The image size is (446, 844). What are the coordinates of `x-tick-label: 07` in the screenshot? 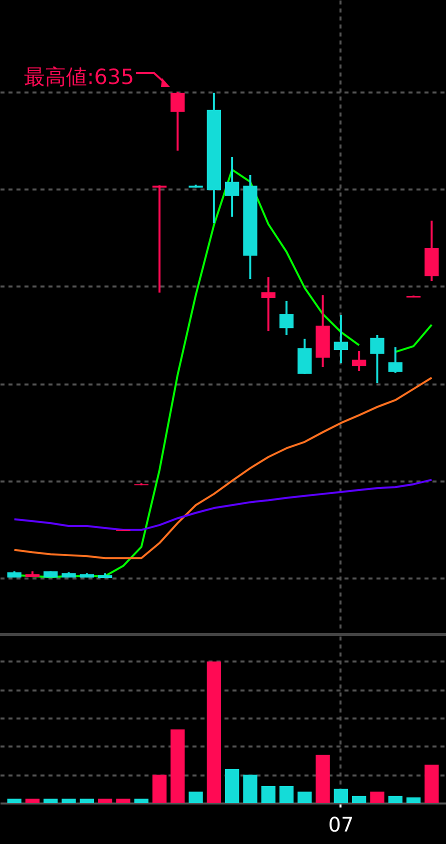 It's located at (341, 824).